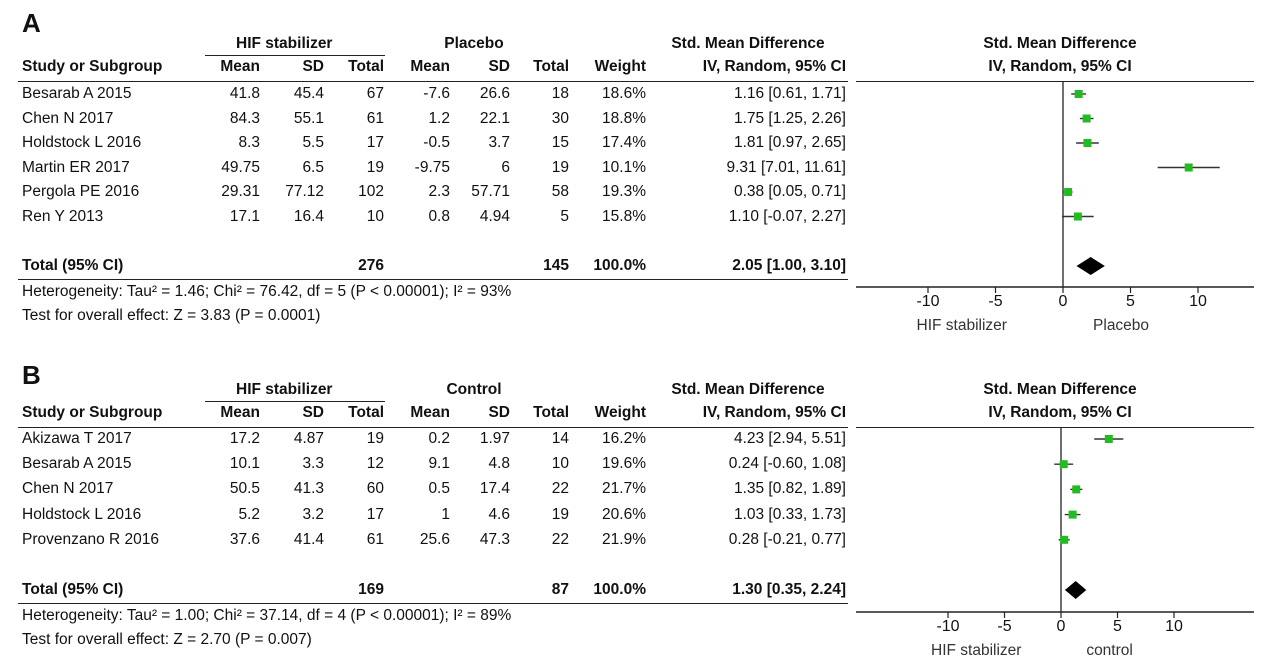  I want to click on study-name: Akizawa T 2017, so click(77, 438).